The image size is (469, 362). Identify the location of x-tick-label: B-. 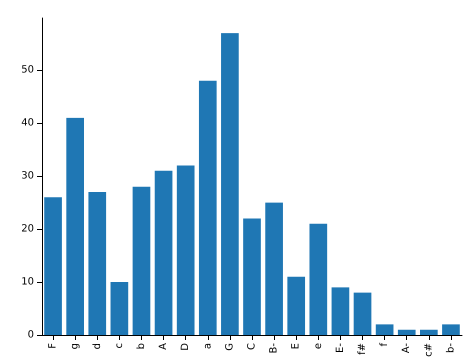
(274, 348).